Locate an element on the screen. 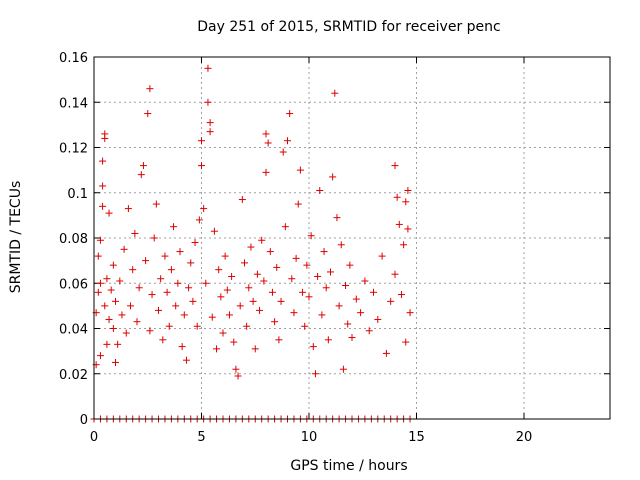 This screenshot has width=640, height=480. x-tick-label: 10 is located at coordinates (309, 437).